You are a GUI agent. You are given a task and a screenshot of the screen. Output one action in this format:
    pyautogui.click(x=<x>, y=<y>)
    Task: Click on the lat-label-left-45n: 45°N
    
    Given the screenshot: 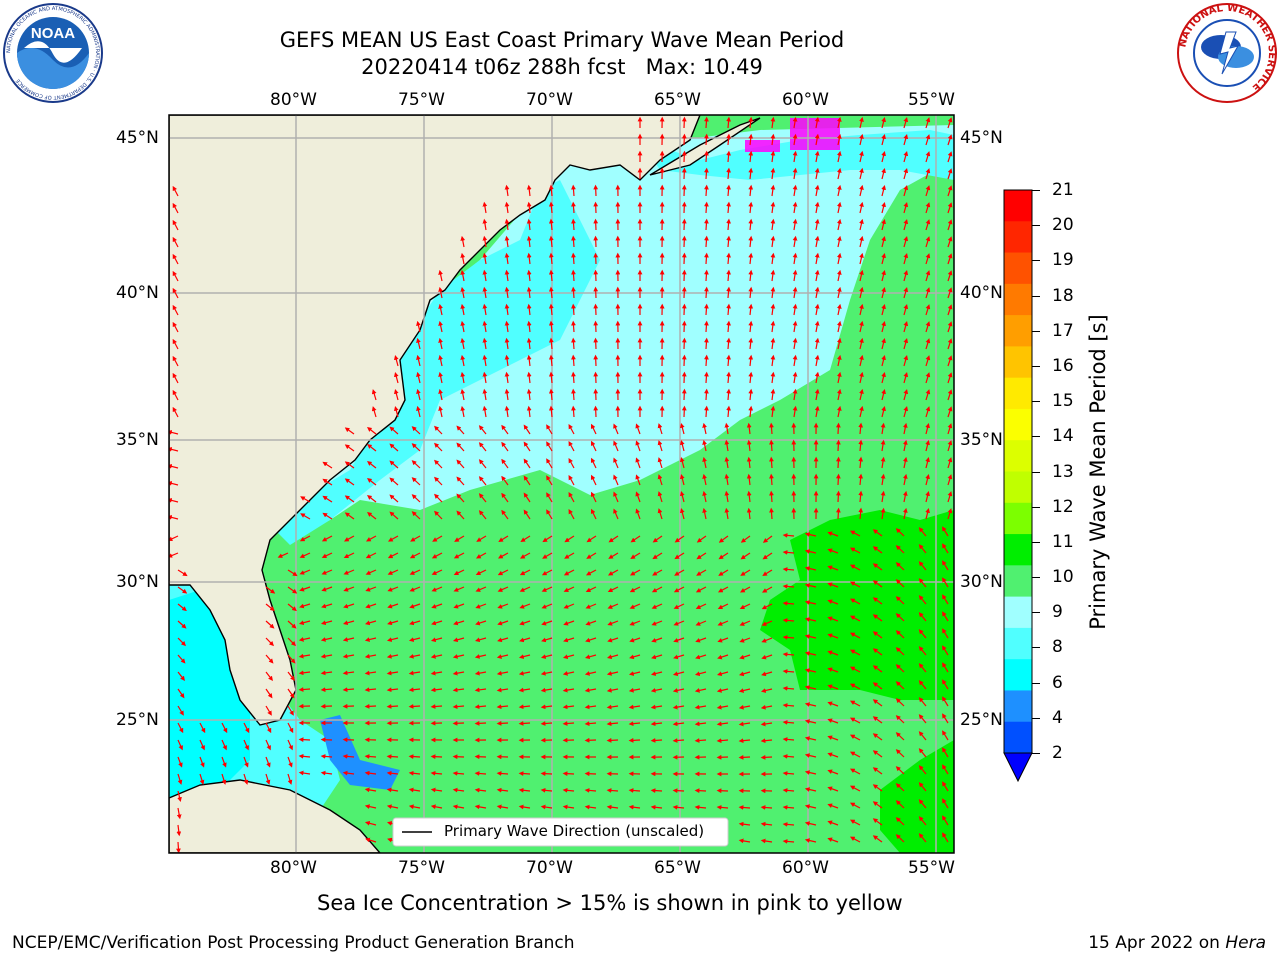 What is the action you would take?
    pyautogui.click(x=137, y=138)
    